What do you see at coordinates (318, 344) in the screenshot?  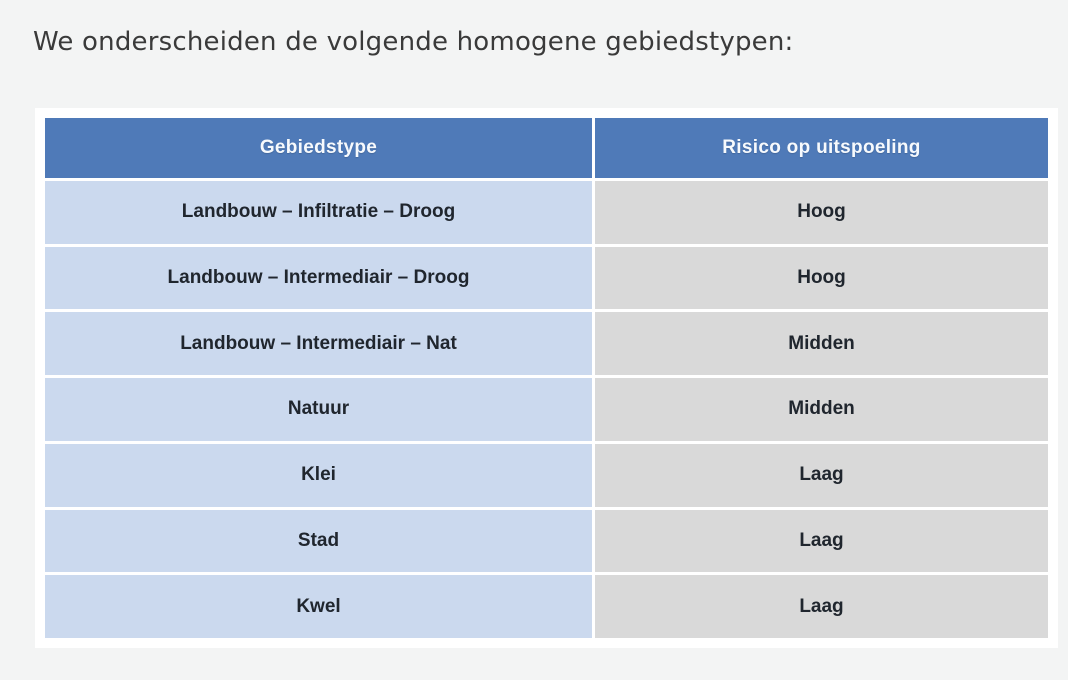 I see `gebiedstype-cell: Landbouw – Intermediair – Nat` at bounding box center [318, 344].